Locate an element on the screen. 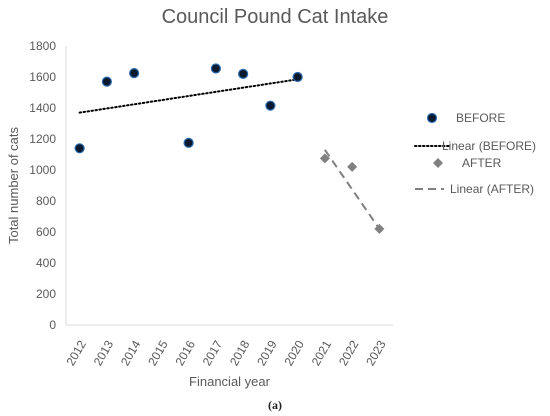 Image resolution: width=550 pixels, height=416 pixels. y-tick-label: 200 is located at coordinates (46, 294).